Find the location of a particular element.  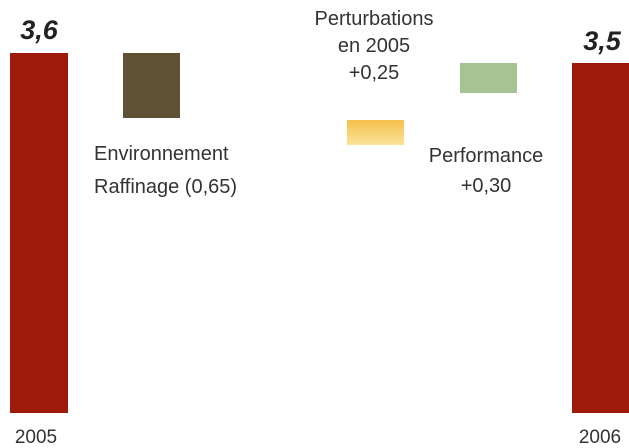

bar-2005 is located at coordinates (39, 233).